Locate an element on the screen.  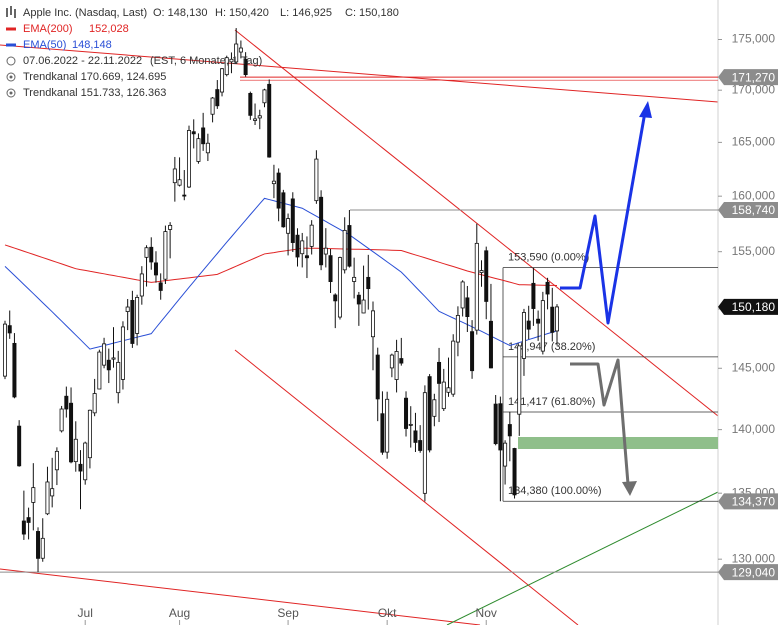
trend-line is located at coordinates (359, 73).